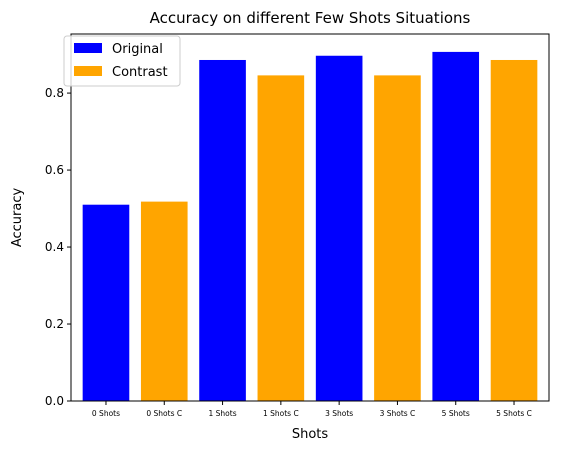 The height and width of the screenshot is (454, 567). What do you see at coordinates (17, 218) in the screenshot?
I see `y-axis-label: Accuracy` at bounding box center [17, 218].